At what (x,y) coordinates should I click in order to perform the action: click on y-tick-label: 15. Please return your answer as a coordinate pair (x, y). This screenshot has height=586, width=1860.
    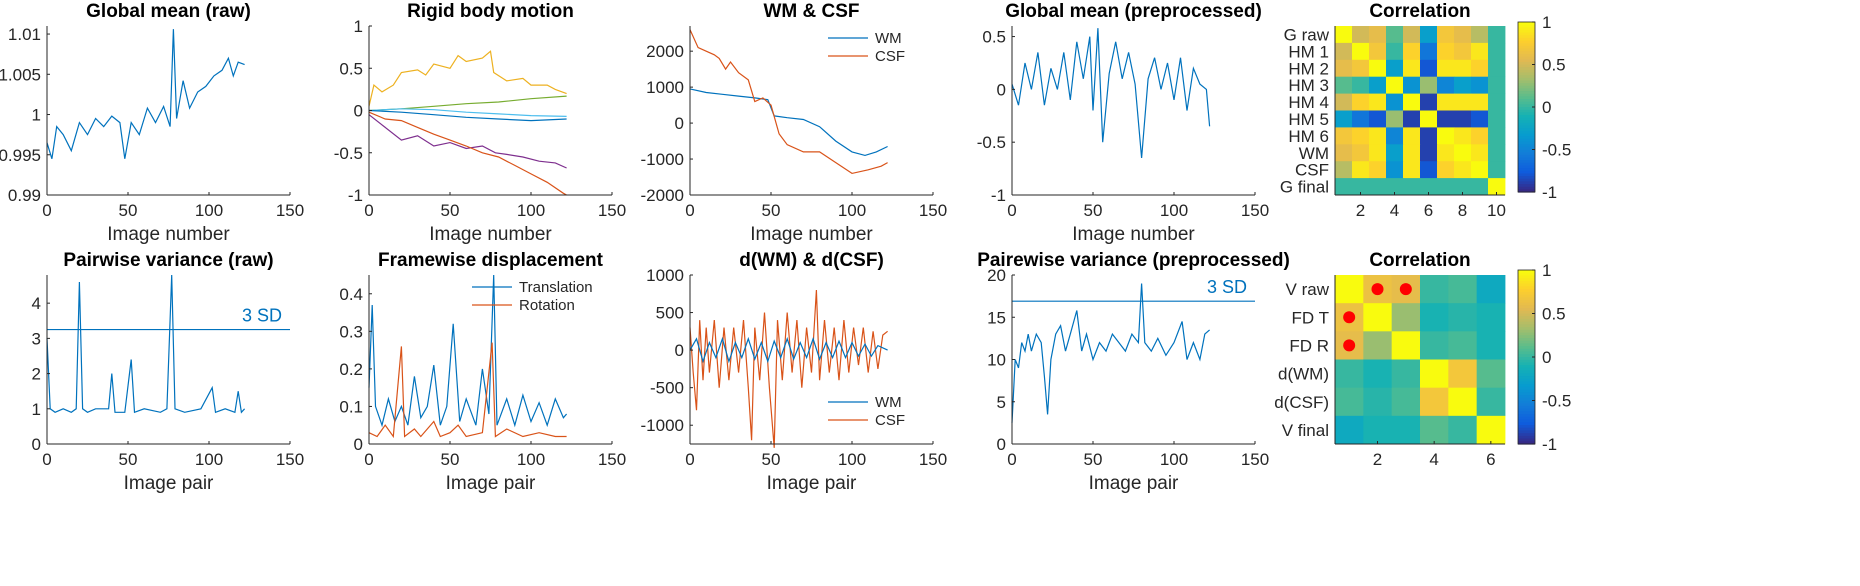
    Looking at the image, I should click on (996, 317).